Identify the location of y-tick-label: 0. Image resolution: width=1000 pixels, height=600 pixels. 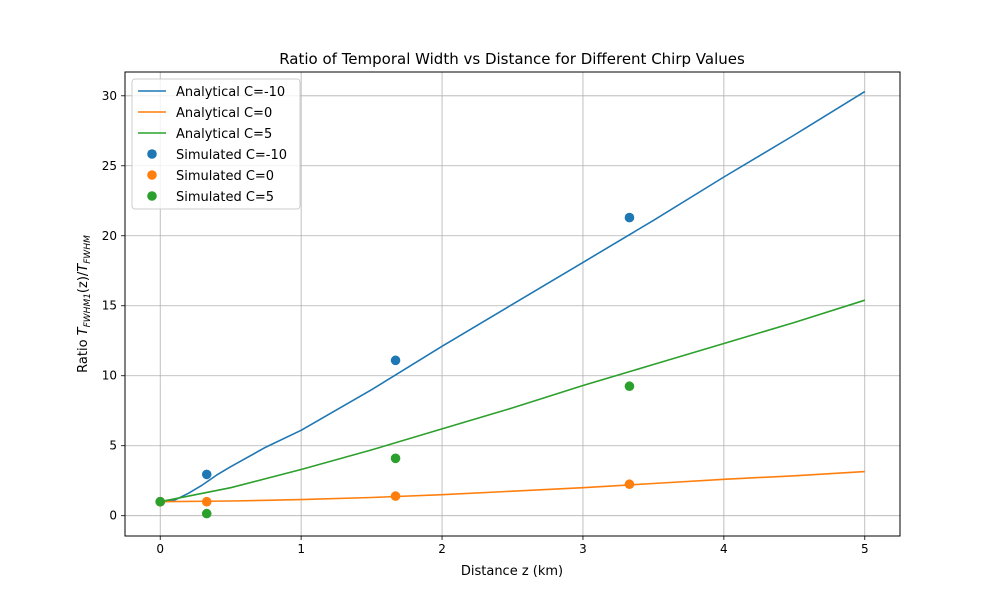
(113, 516).